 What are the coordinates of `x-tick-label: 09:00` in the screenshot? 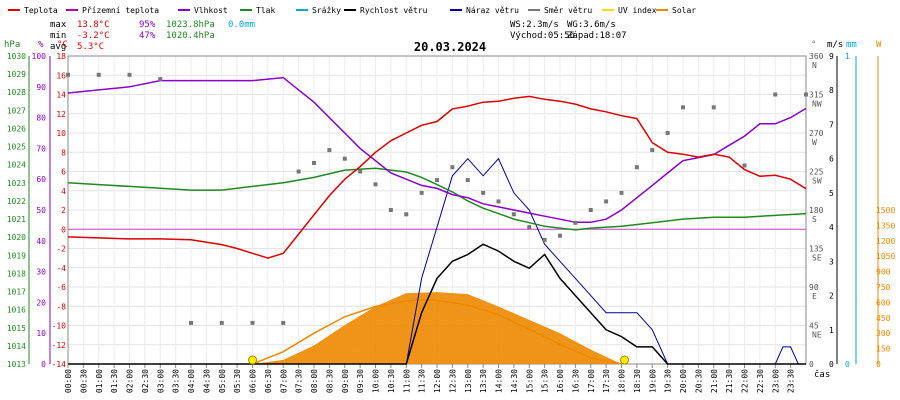 It's located at (345, 381).